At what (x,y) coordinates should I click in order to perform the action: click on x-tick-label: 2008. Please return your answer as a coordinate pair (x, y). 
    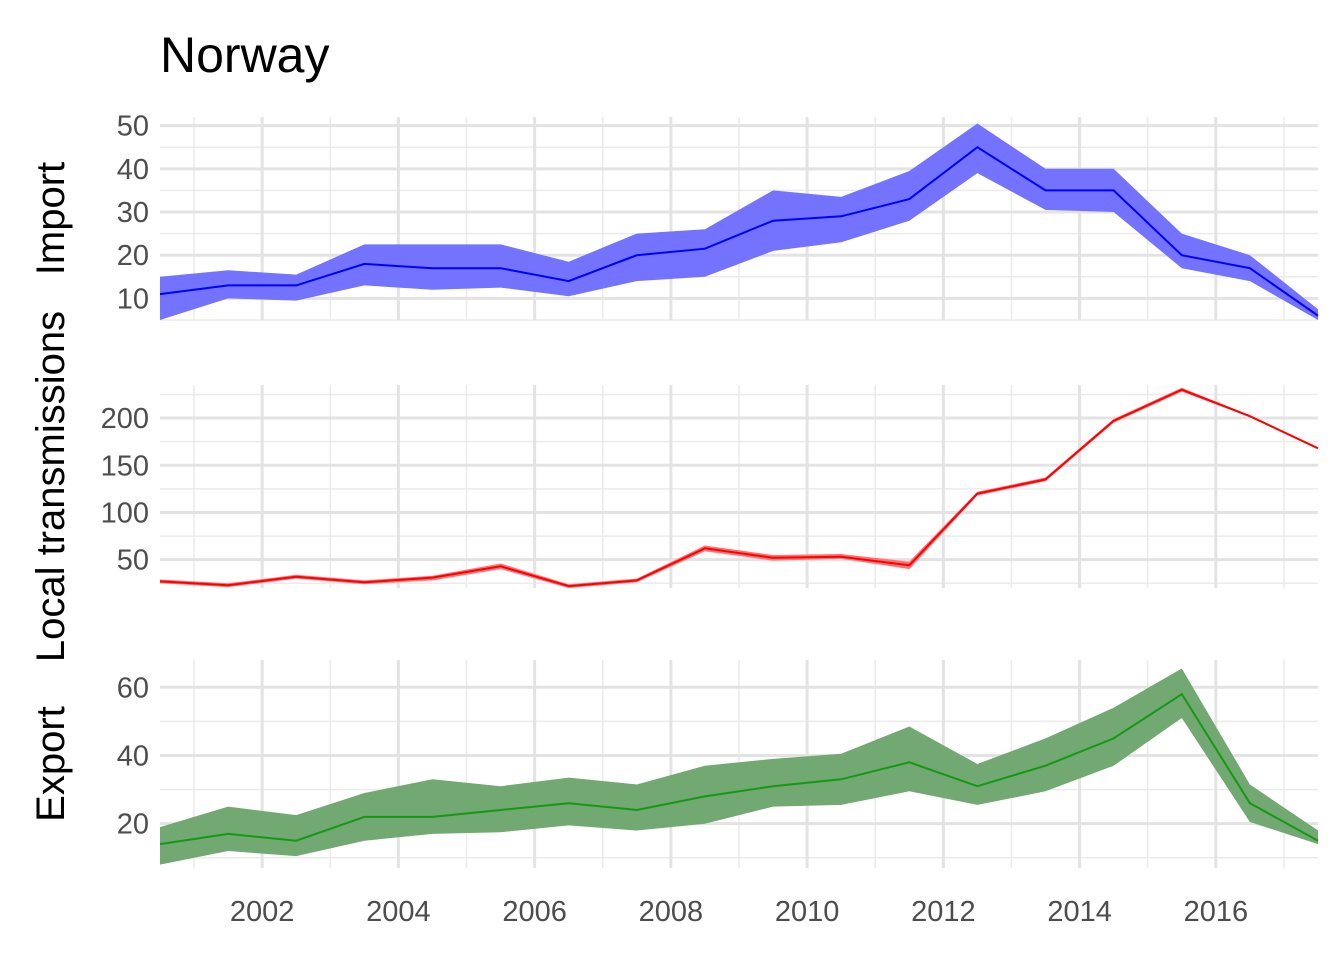
    Looking at the image, I should click on (671, 912).